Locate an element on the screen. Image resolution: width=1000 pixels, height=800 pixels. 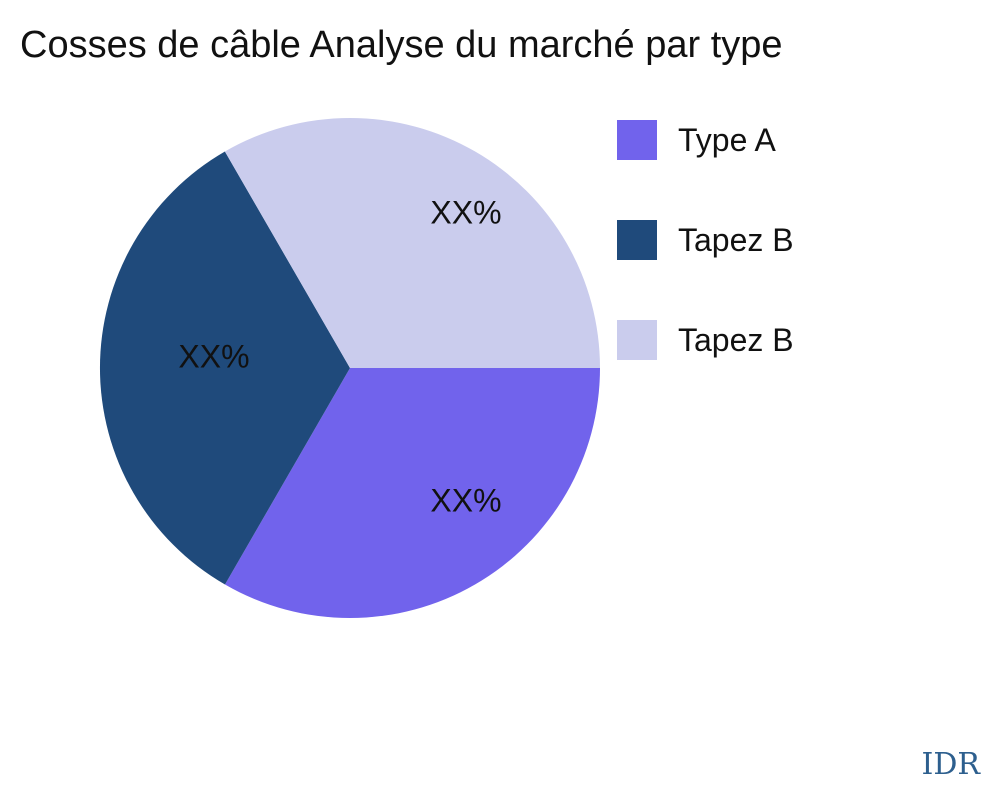
legend-item-0: Type A is located at coordinates (705, 140).